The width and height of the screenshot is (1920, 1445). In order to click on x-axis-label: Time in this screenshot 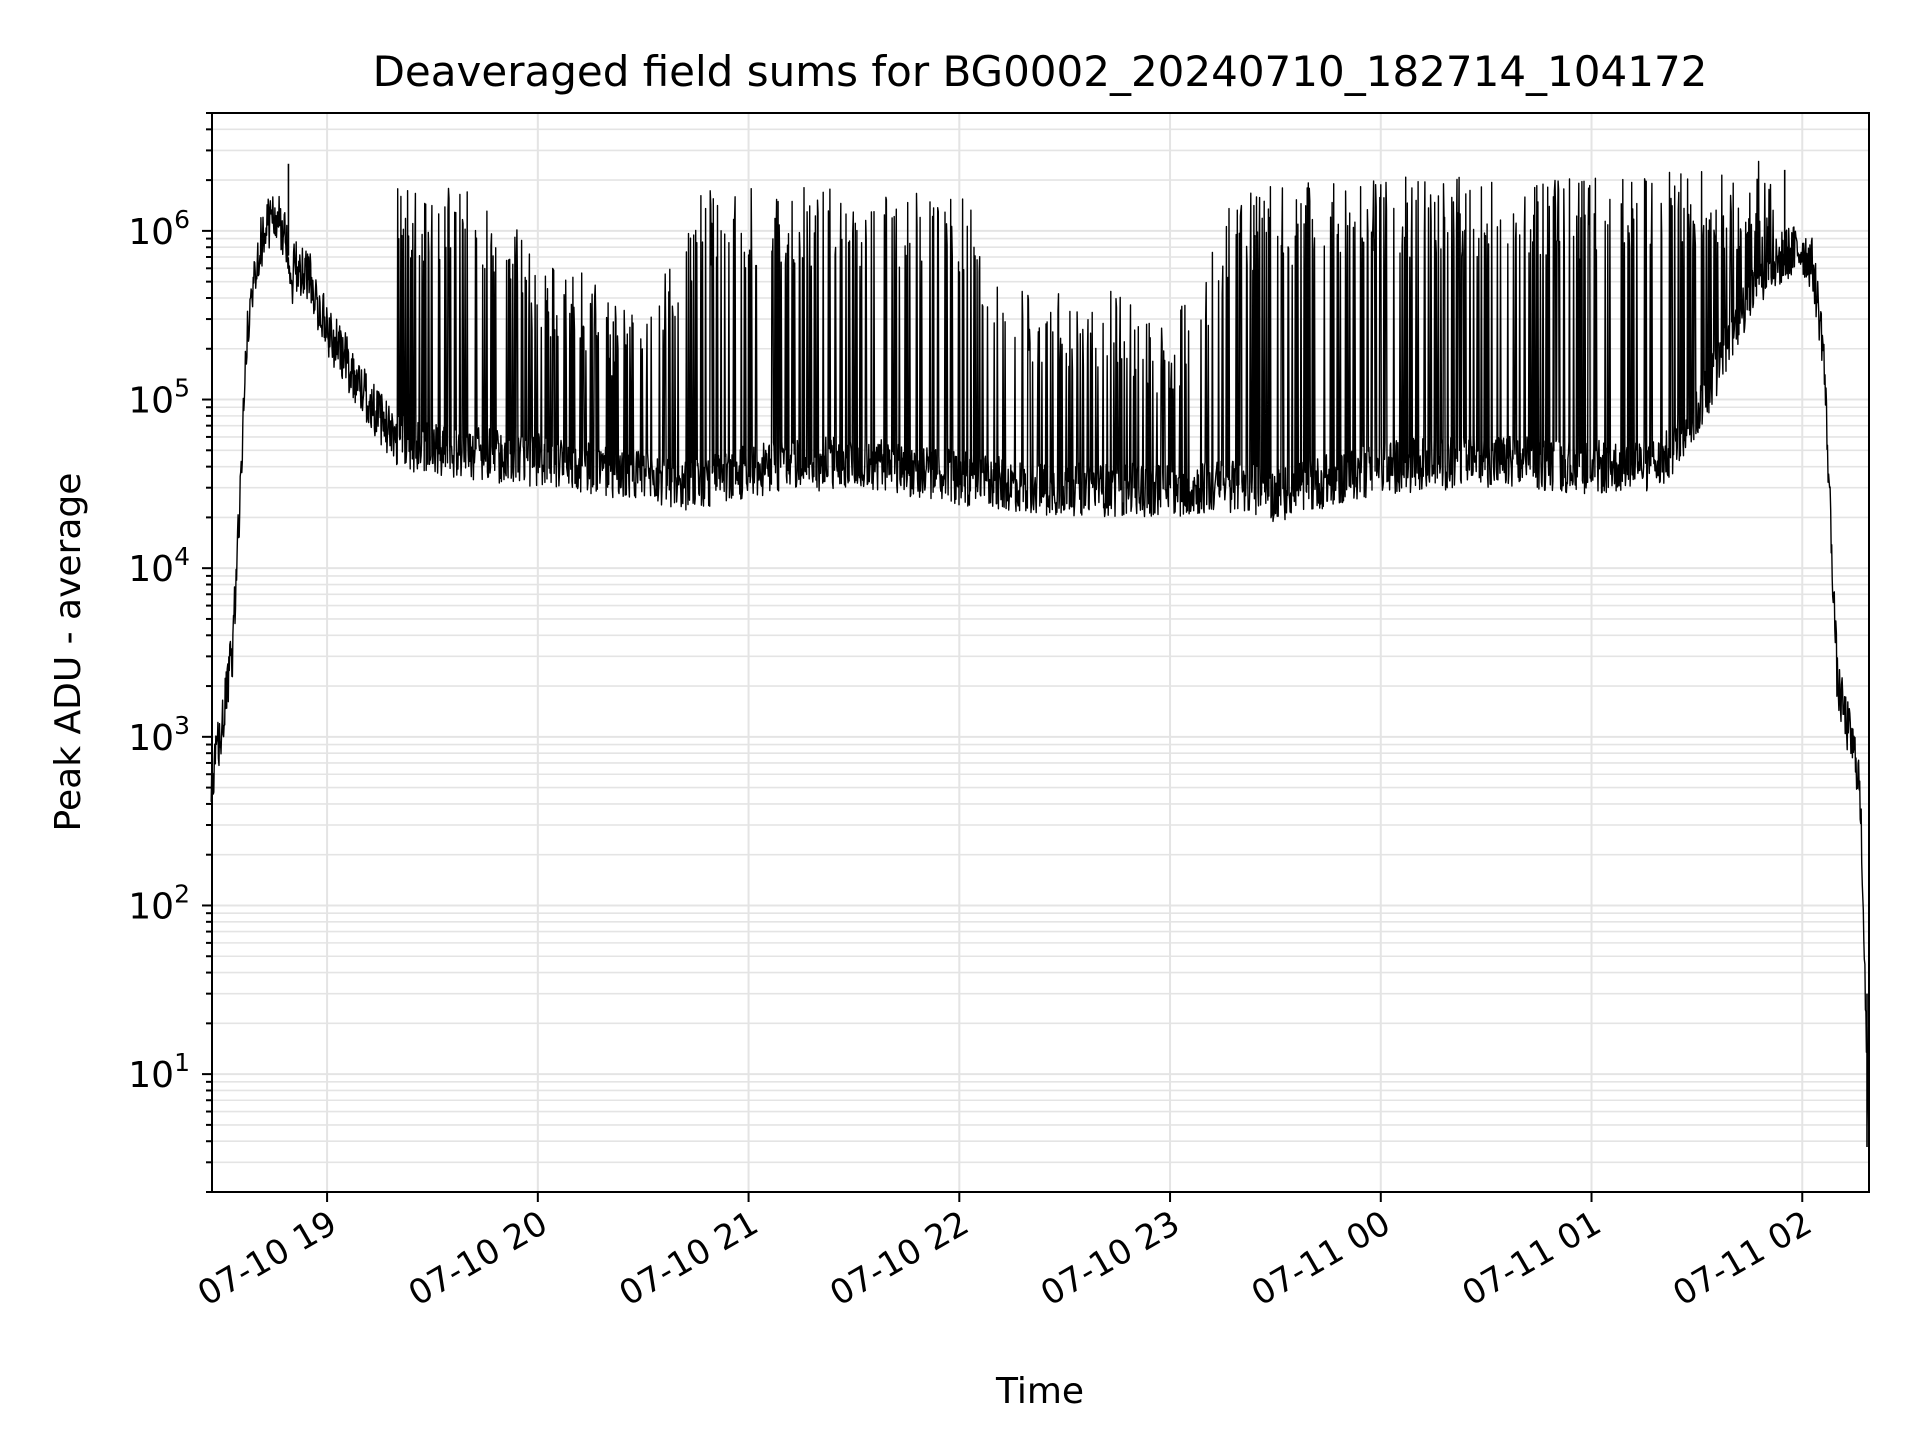, I will do `click(1039, 1391)`.